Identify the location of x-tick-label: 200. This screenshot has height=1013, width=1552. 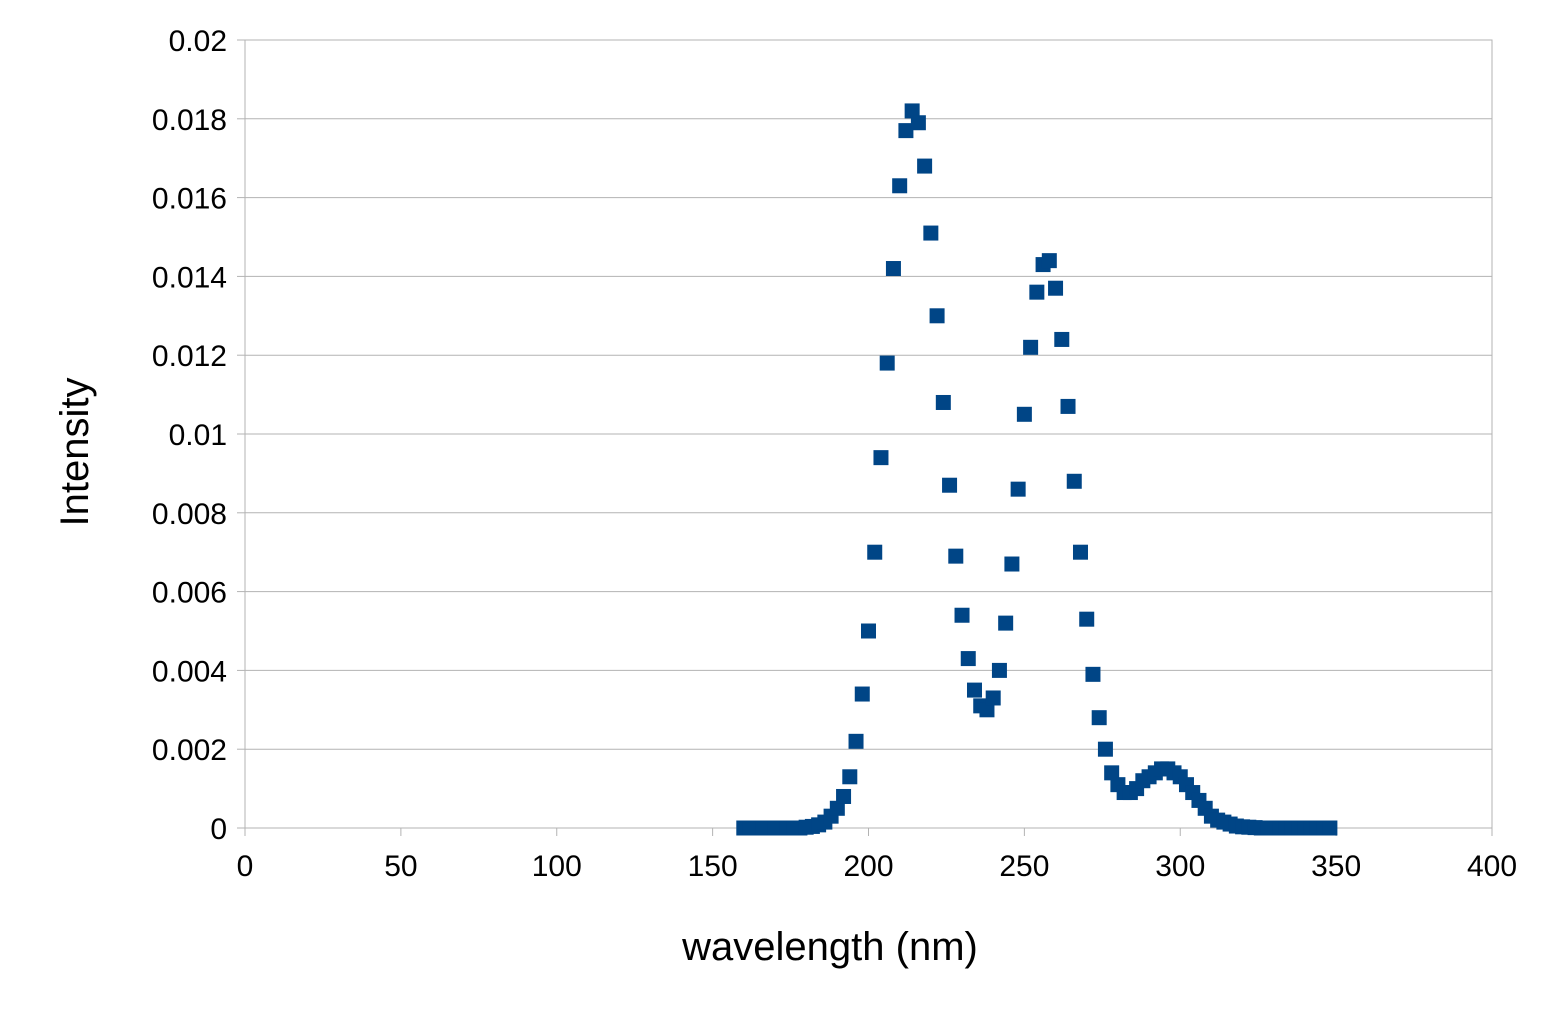
(868, 866).